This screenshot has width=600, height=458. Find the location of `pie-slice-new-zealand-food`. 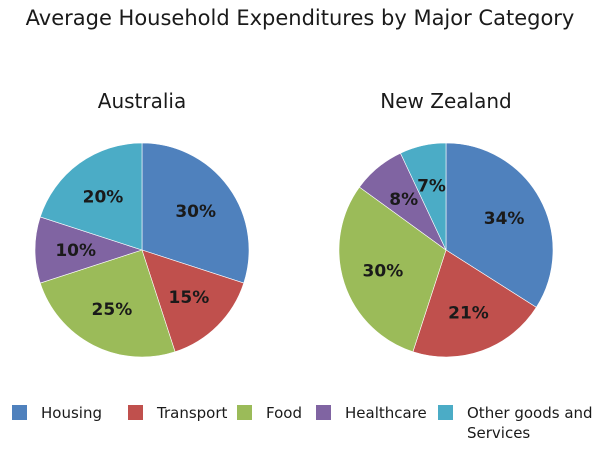

pie-slice-new-zealand-food is located at coordinates (392, 269).